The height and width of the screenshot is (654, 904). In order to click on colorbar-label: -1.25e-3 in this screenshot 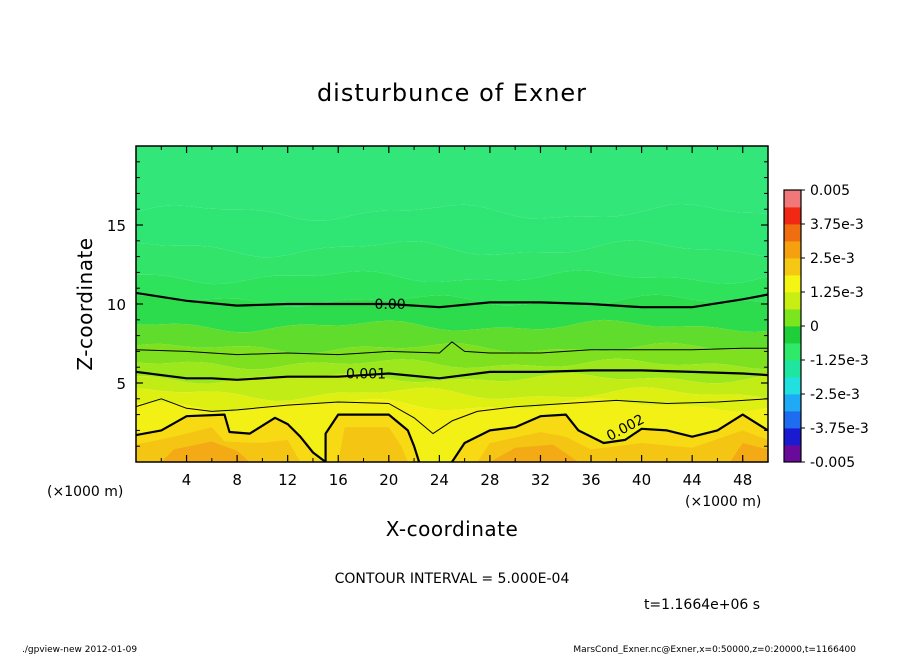, I will do `click(839, 361)`.